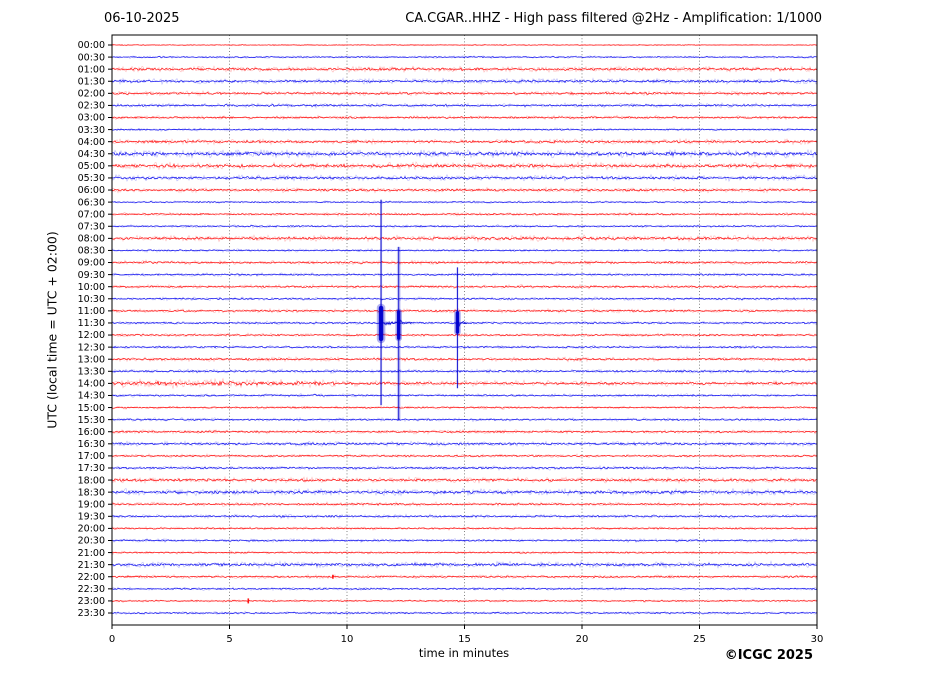 Image resolution: width=927 pixels, height=696 pixels. I want to click on y-tick-label: 13:00, so click(91, 359).